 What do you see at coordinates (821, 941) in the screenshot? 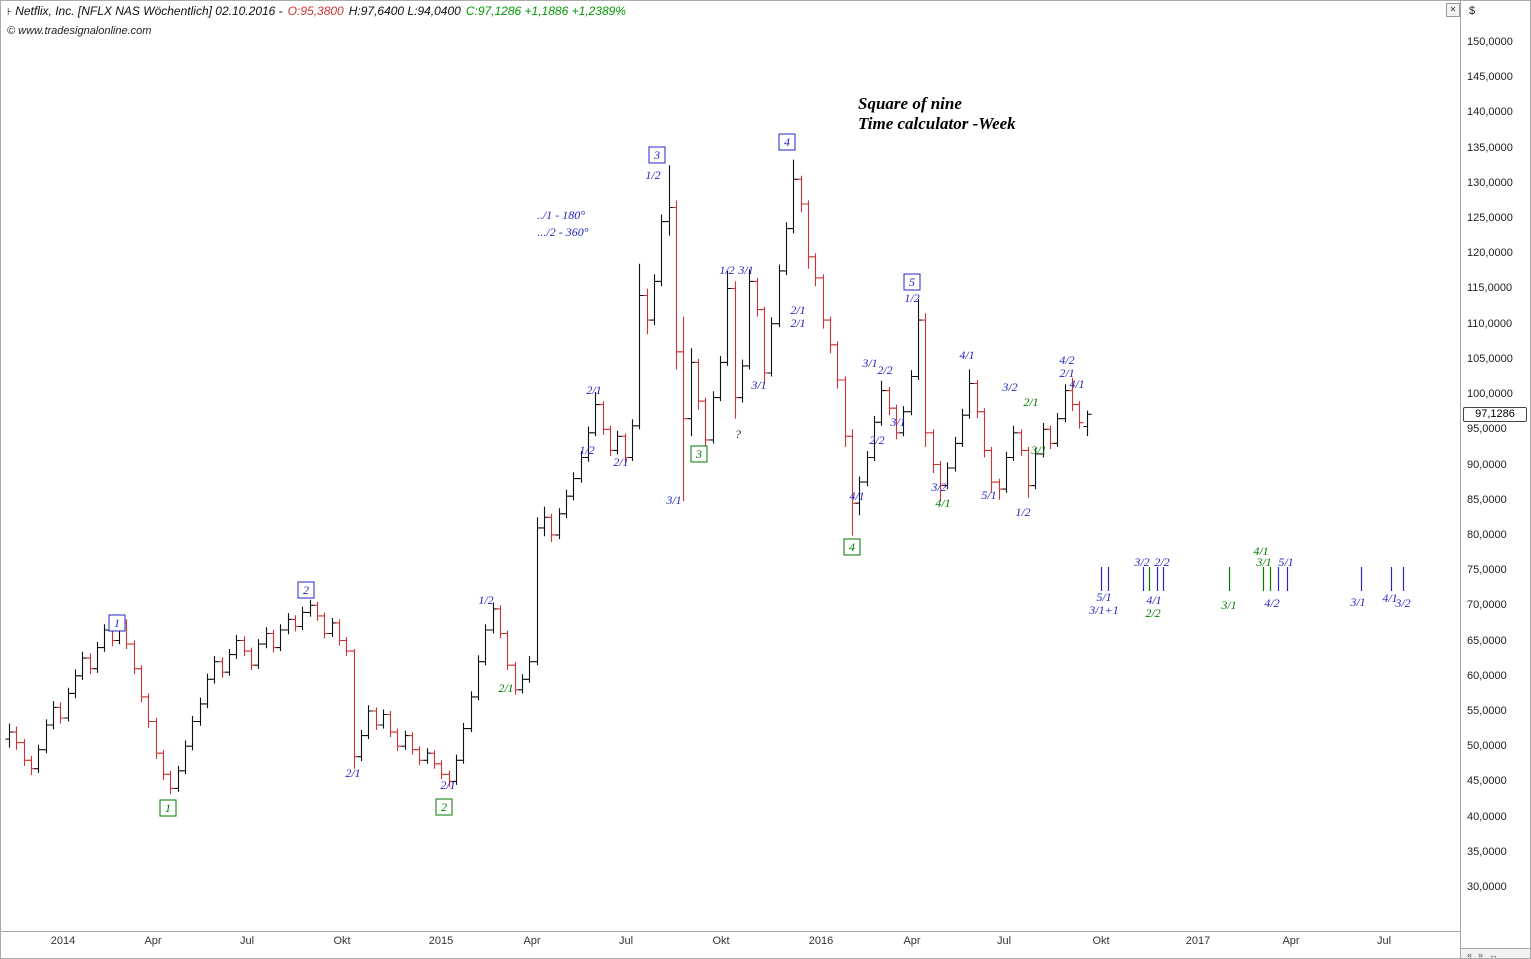
I see `time-tick-label: 2016` at bounding box center [821, 941].